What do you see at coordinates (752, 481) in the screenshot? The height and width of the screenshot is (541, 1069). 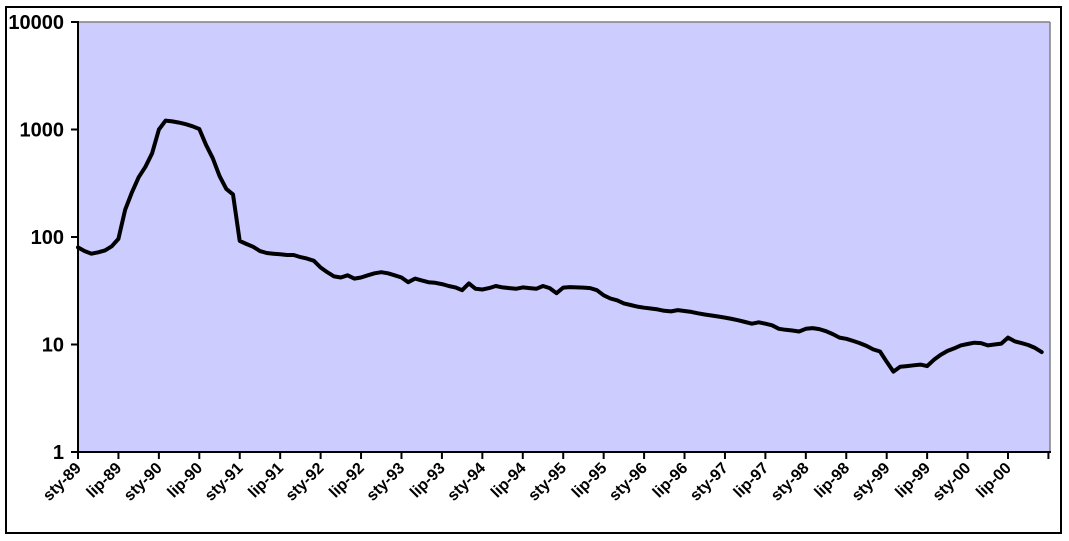 I see `x-axis-tick-label: lip-97` at bounding box center [752, 481].